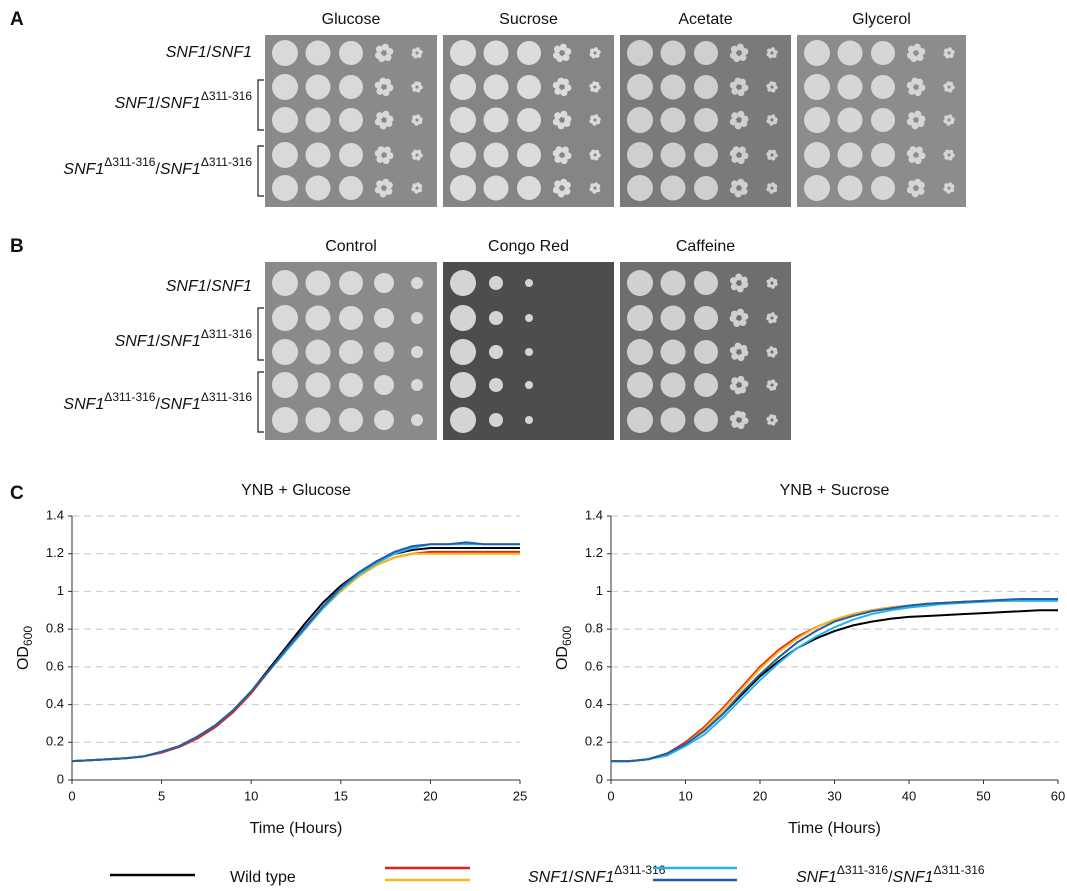 The image size is (1067, 891). What do you see at coordinates (55, 552) in the screenshot?
I see `y-tick-label: 1.2` at bounding box center [55, 552].